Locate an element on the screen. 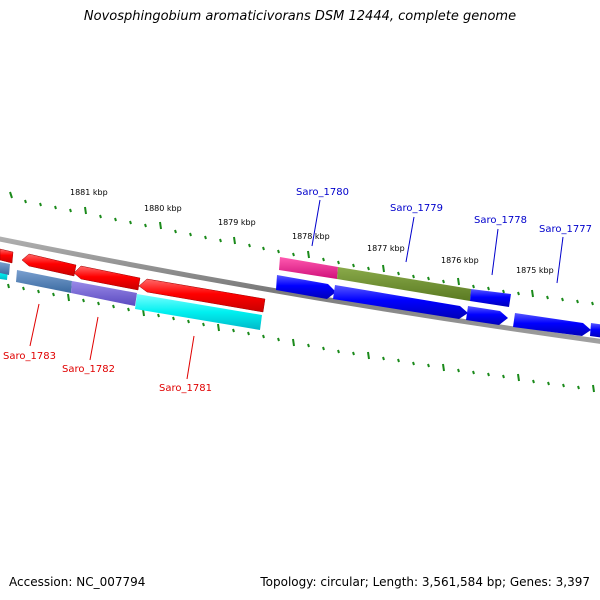 The height and width of the screenshot is (600, 600). gene-label-saro-1777: Saro_1777 is located at coordinates (565, 229).